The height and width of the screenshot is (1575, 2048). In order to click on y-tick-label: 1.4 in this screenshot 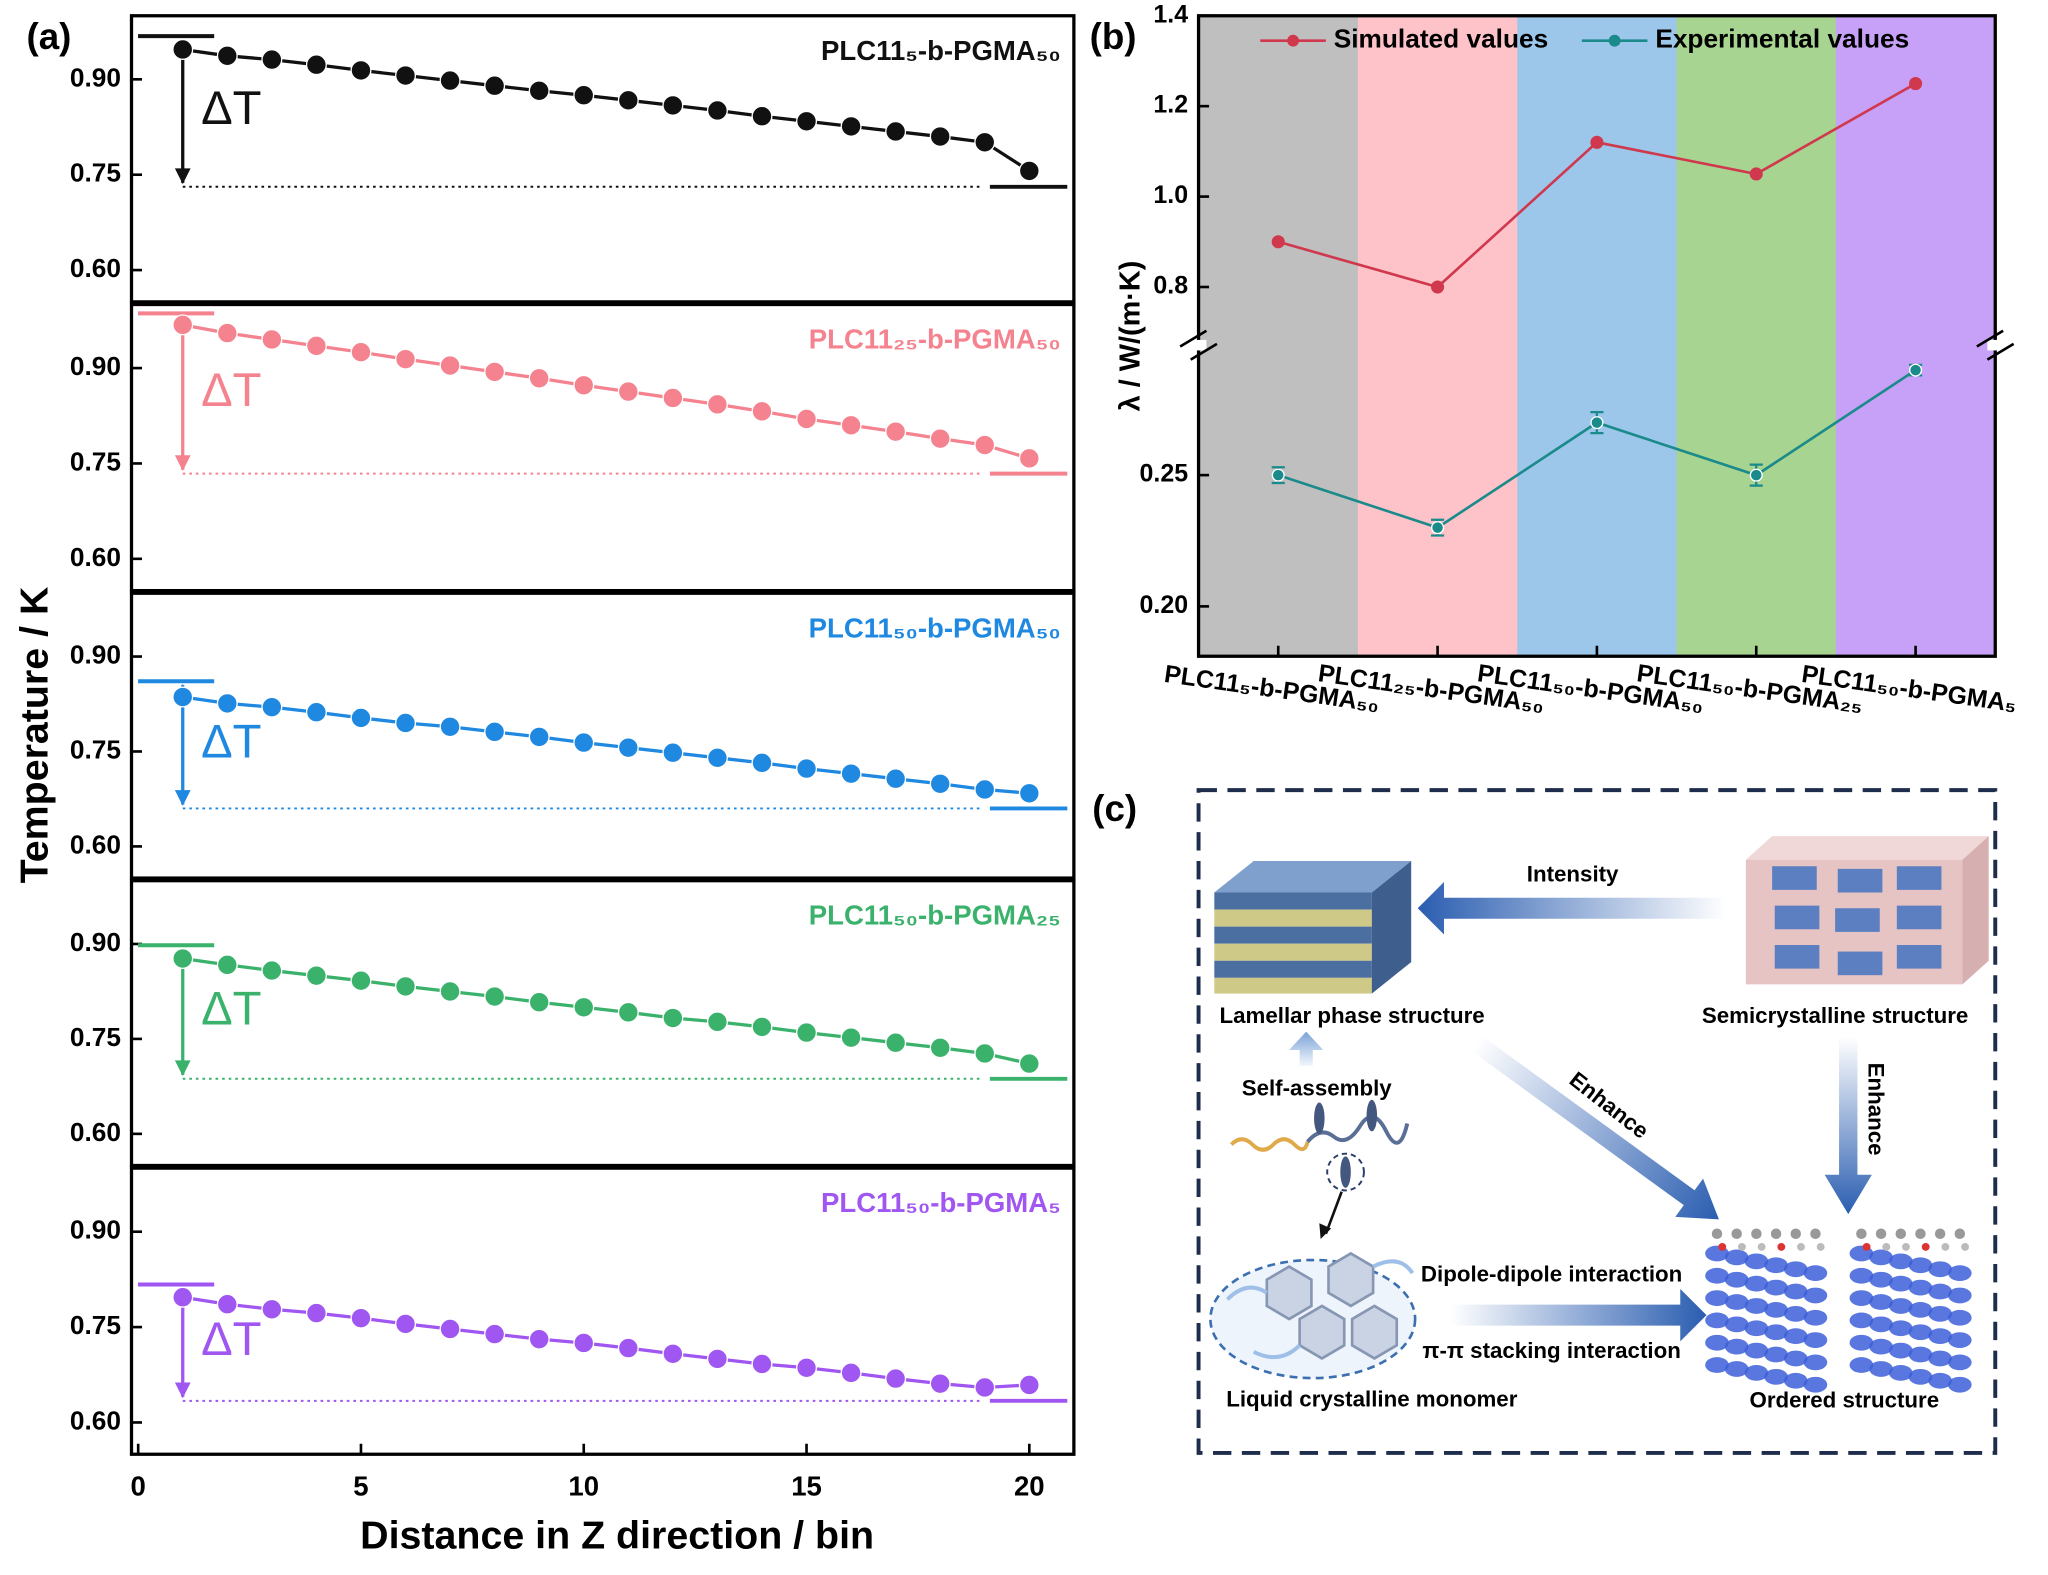, I will do `click(1170, 14)`.